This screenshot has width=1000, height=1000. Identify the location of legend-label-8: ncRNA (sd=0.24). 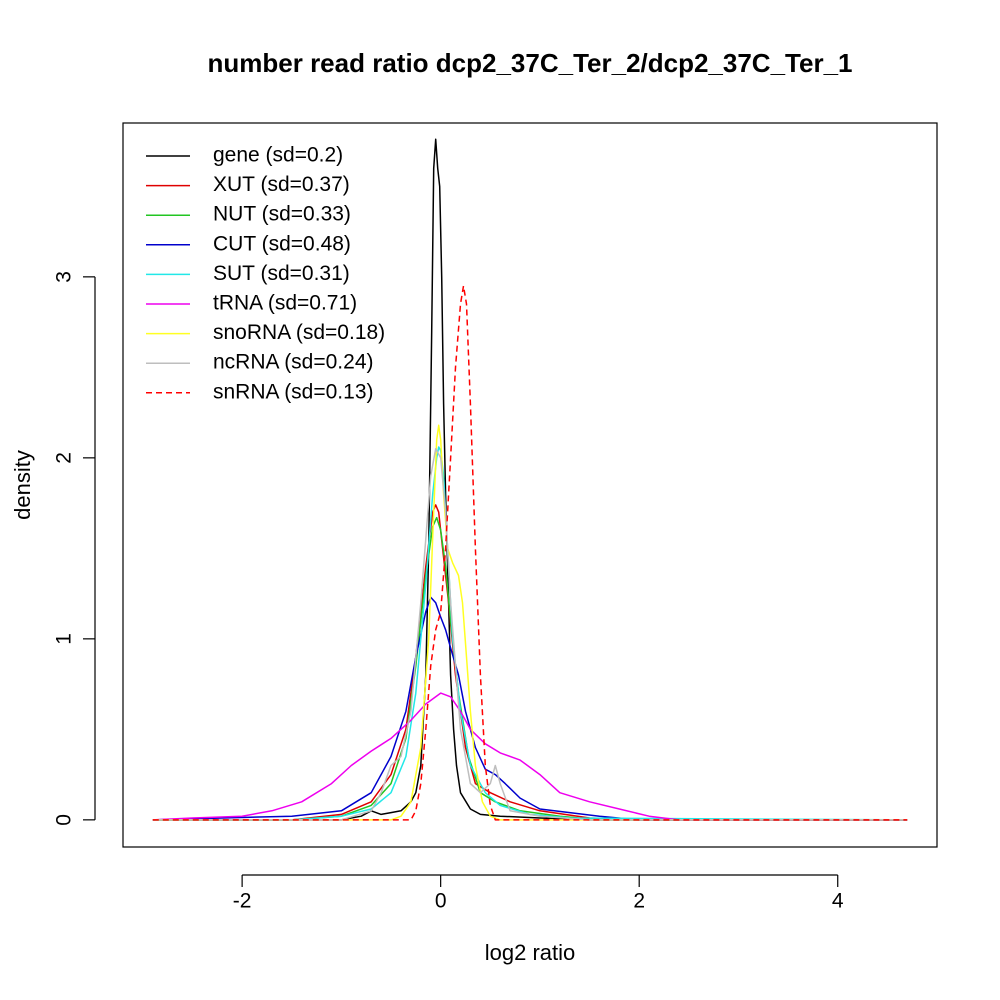
(293, 362).